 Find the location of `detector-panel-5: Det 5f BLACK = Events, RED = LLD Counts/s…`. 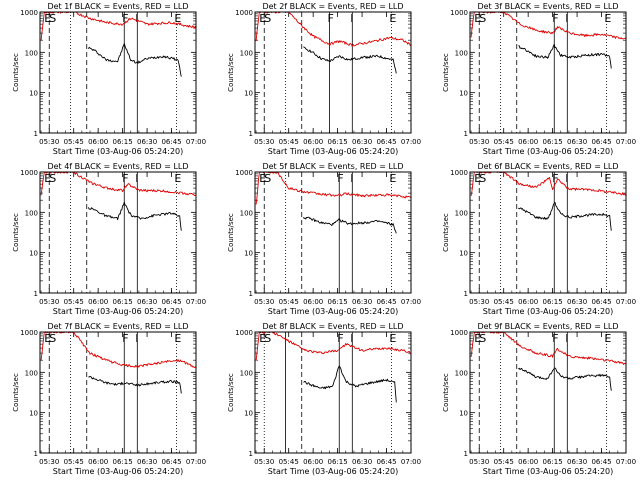

detector-panel-5: Det 5f BLACK = Events, RED = LLD Counts/s… is located at coordinates (324, 239).